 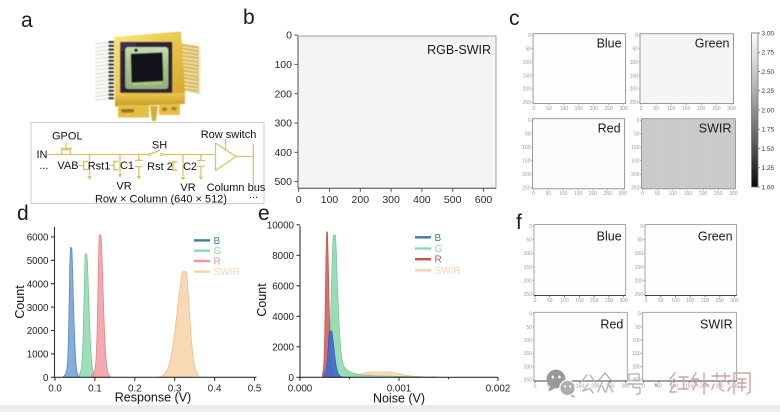 What do you see at coordinates (262, 300) in the screenshot?
I see `svg-text: Count` at bounding box center [262, 300].